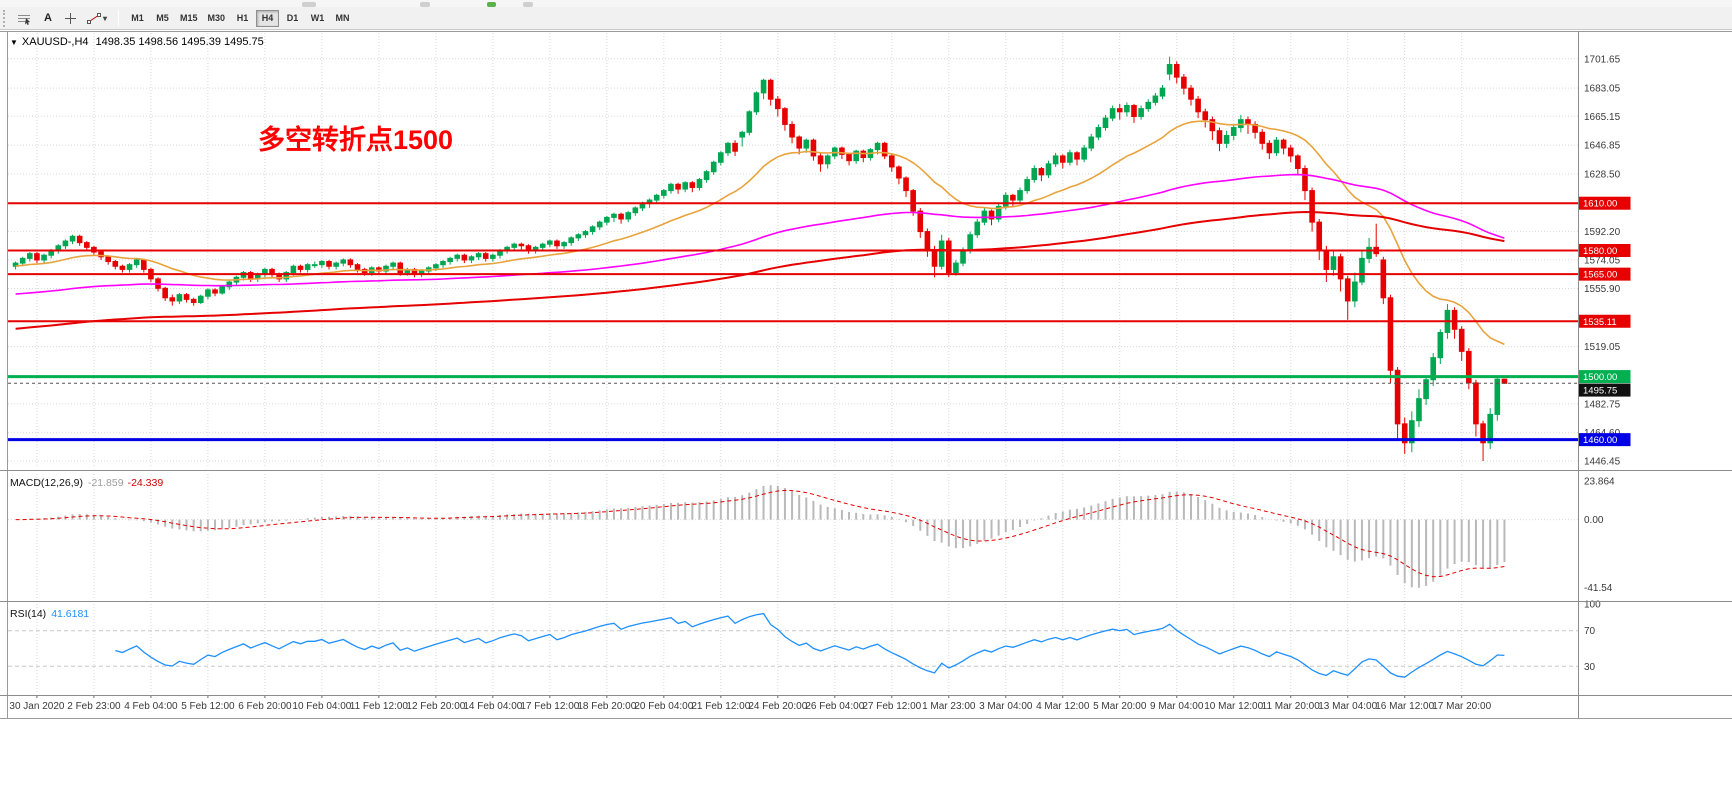  What do you see at coordinates (342, 18) in the screenshot?
I see `timeframe-button-mn: MN` at bounding box center [342, 18].